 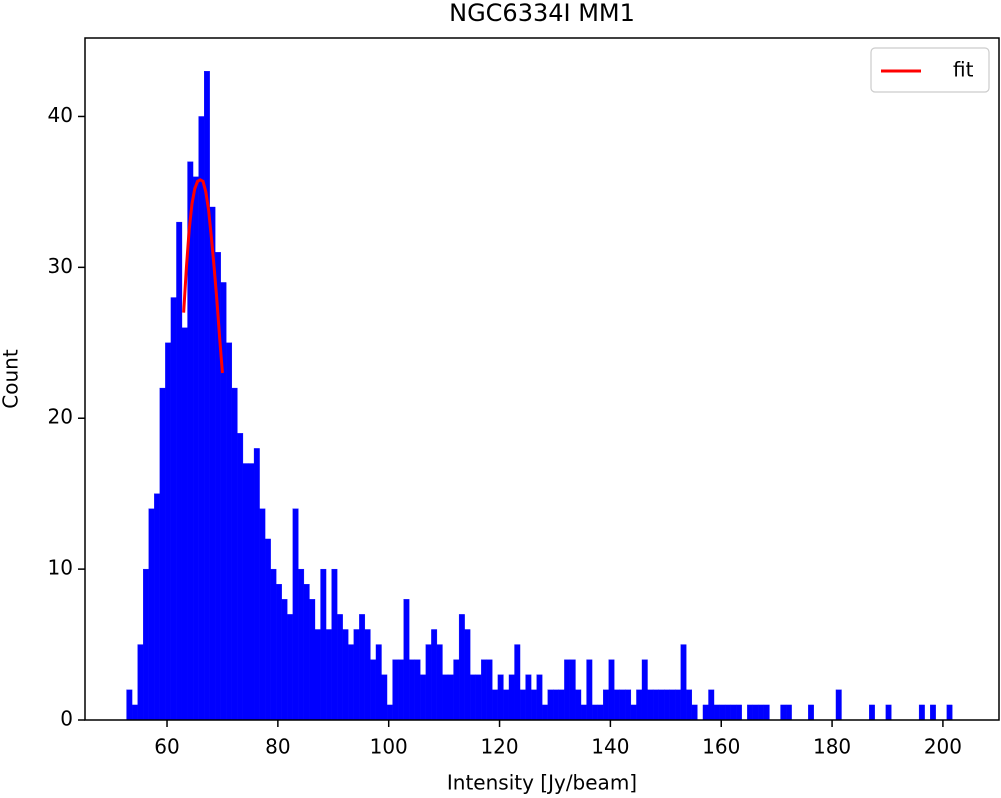 What do you see at coordinates (11, 379) in the screenshot?
I see `y-axis-label: Count` at bounding box center [11, 379].